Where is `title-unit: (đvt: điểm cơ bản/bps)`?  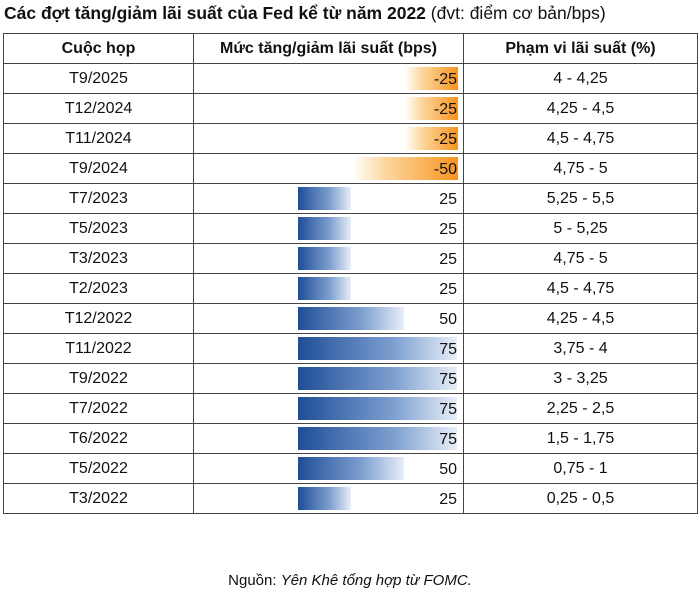
title-unit: (đvt: điểm cơ bản/bps) is located at coordinates (518, 13).